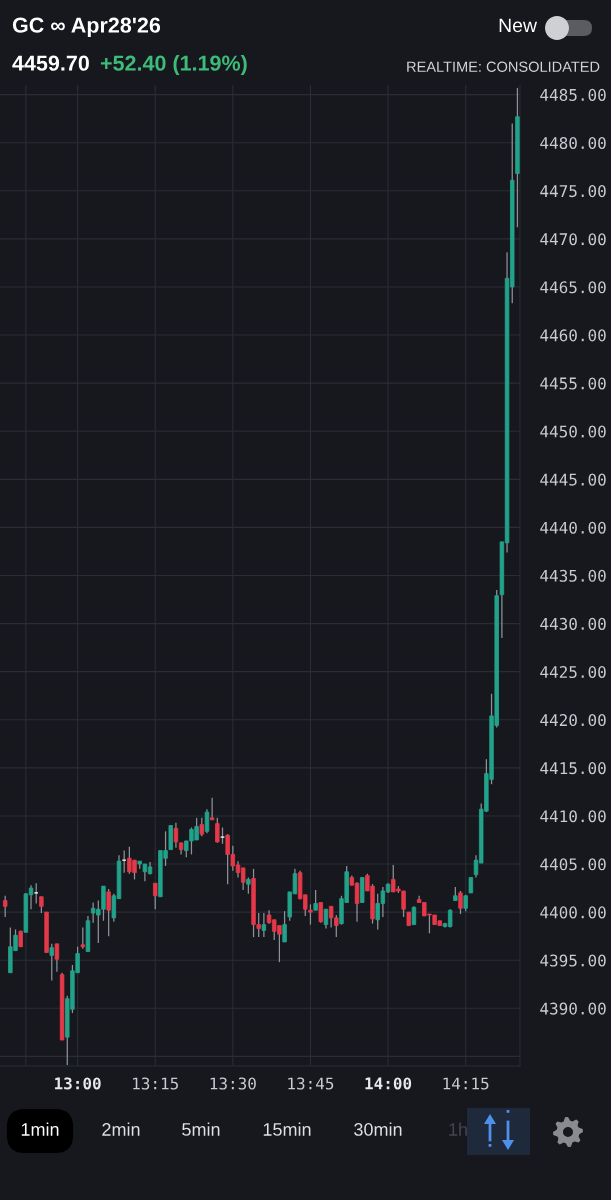 This screenshot has width=611, height=1200. What do you see at coordinates (573, 1008) in the screenshot?
I see `y-tick-label: 4390.00` at bounding box center [573, 1008].